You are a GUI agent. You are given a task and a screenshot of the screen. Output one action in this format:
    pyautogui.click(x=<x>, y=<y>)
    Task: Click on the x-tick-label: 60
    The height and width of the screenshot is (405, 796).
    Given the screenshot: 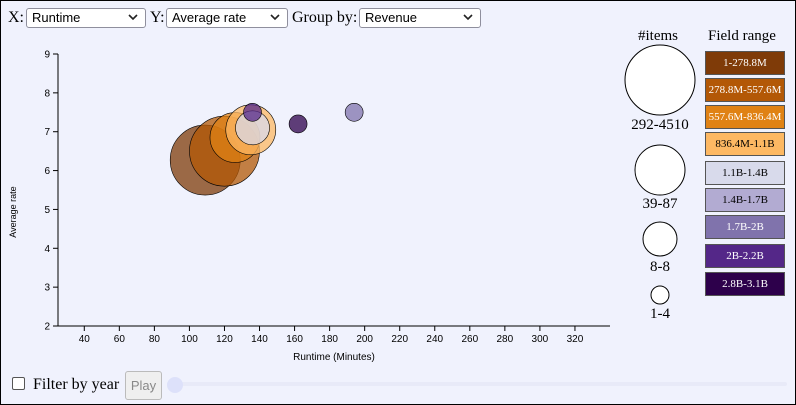 What is the action you would take?
    pyautogui.click(x=120, y=339)
    